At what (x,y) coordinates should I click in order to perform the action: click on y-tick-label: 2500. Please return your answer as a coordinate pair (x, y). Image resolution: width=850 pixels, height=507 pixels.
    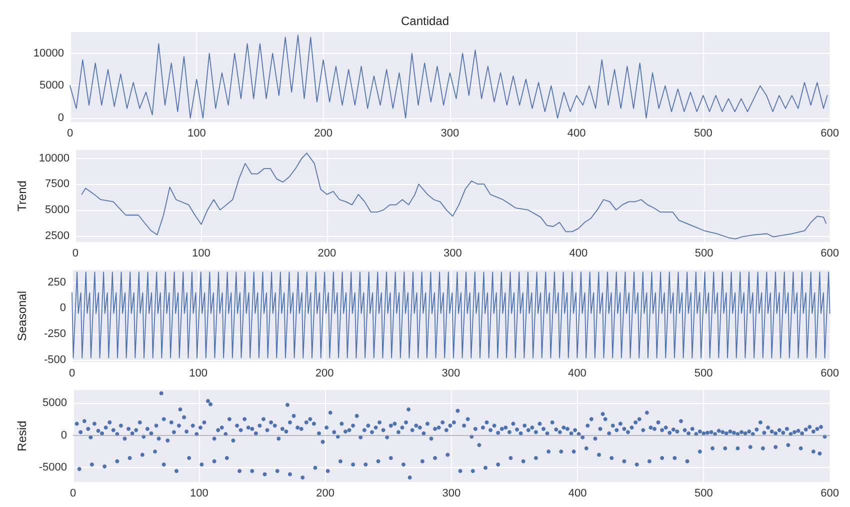
    Looking at the image, I should click on (57, 236).